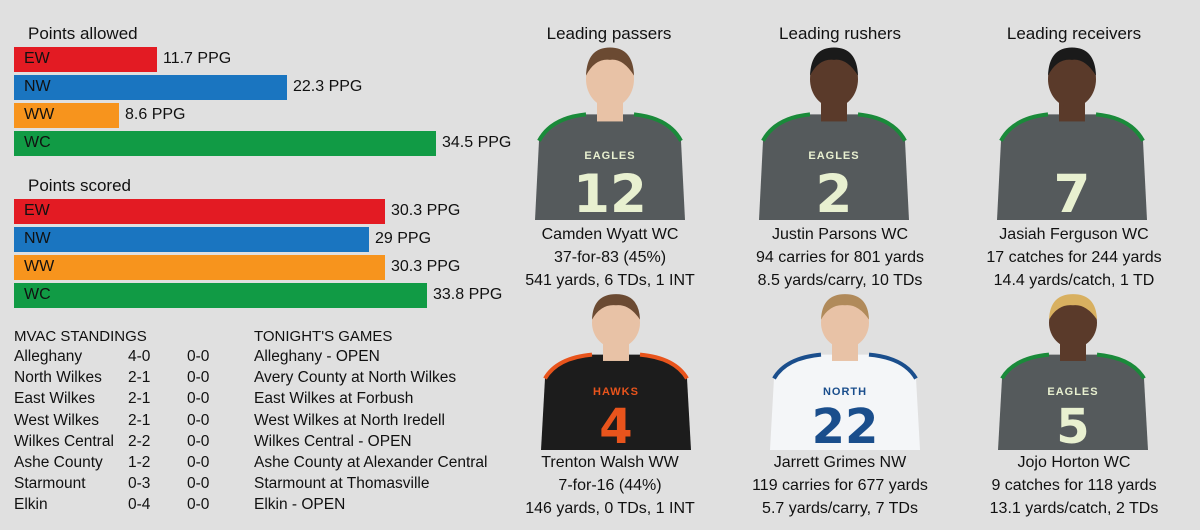  What do you see at coordinates (477, 142) in the screenshot?
I see `bar-value-label: 34.5 PPG` at bounding box center [477, 142].